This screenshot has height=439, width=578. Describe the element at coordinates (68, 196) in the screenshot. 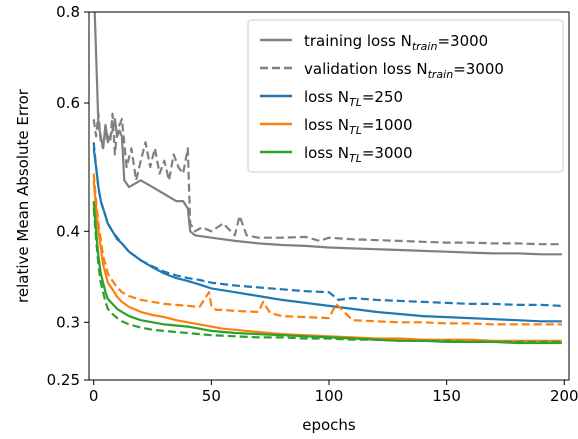

I see `y-axis: 0.25 0.3 0.4 0.6 0.8` at that location.